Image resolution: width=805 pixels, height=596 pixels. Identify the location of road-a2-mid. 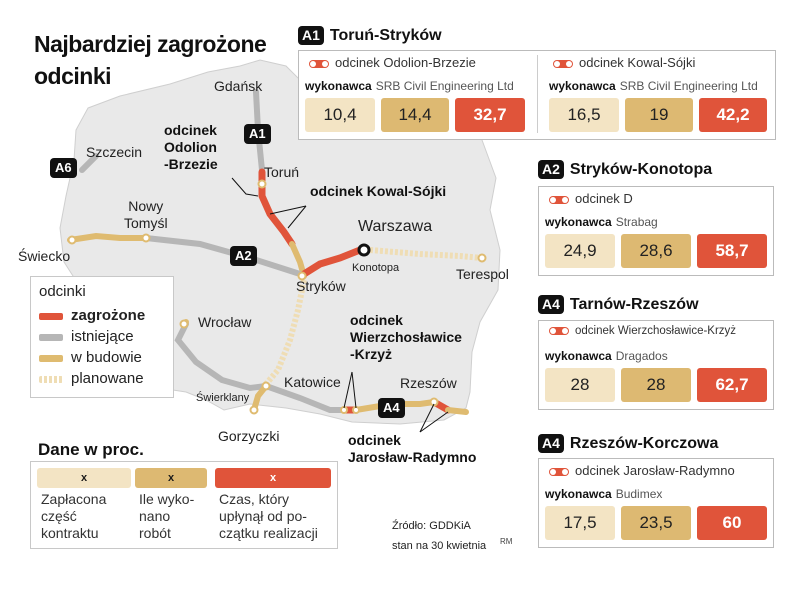
(223, 256).